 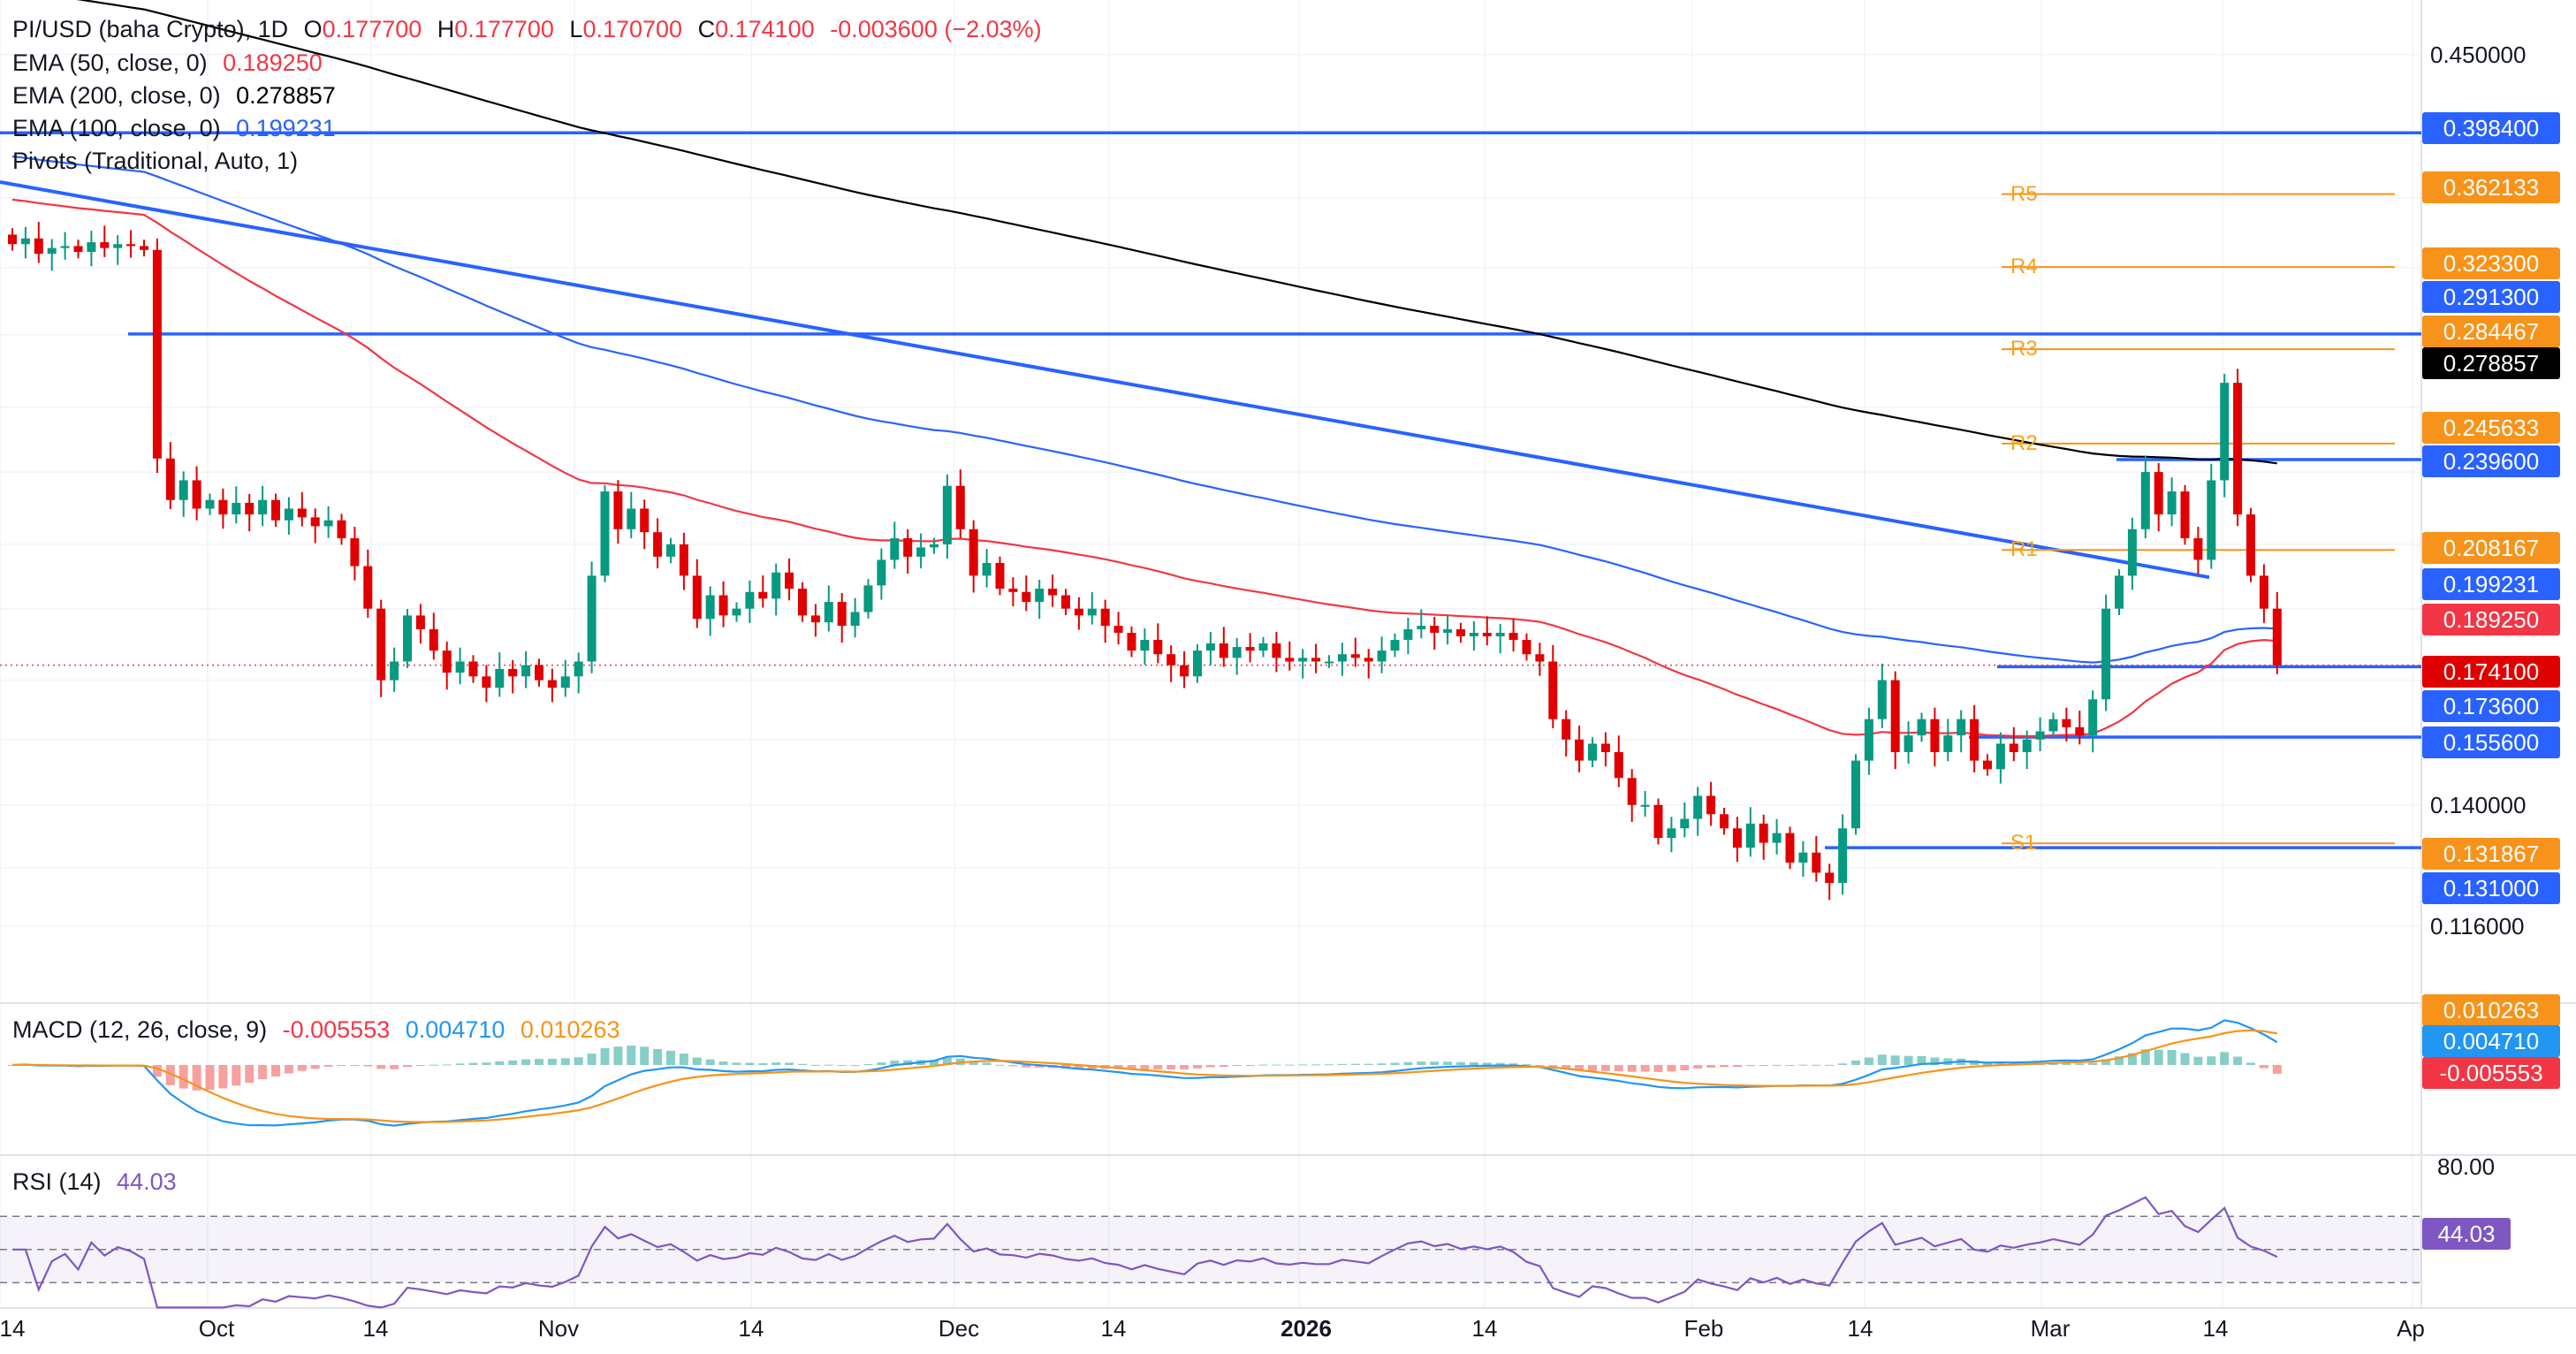 I want to click on ema100-legend: EMA (100, close, 0) 0.199231, so click(x=178, y=129).